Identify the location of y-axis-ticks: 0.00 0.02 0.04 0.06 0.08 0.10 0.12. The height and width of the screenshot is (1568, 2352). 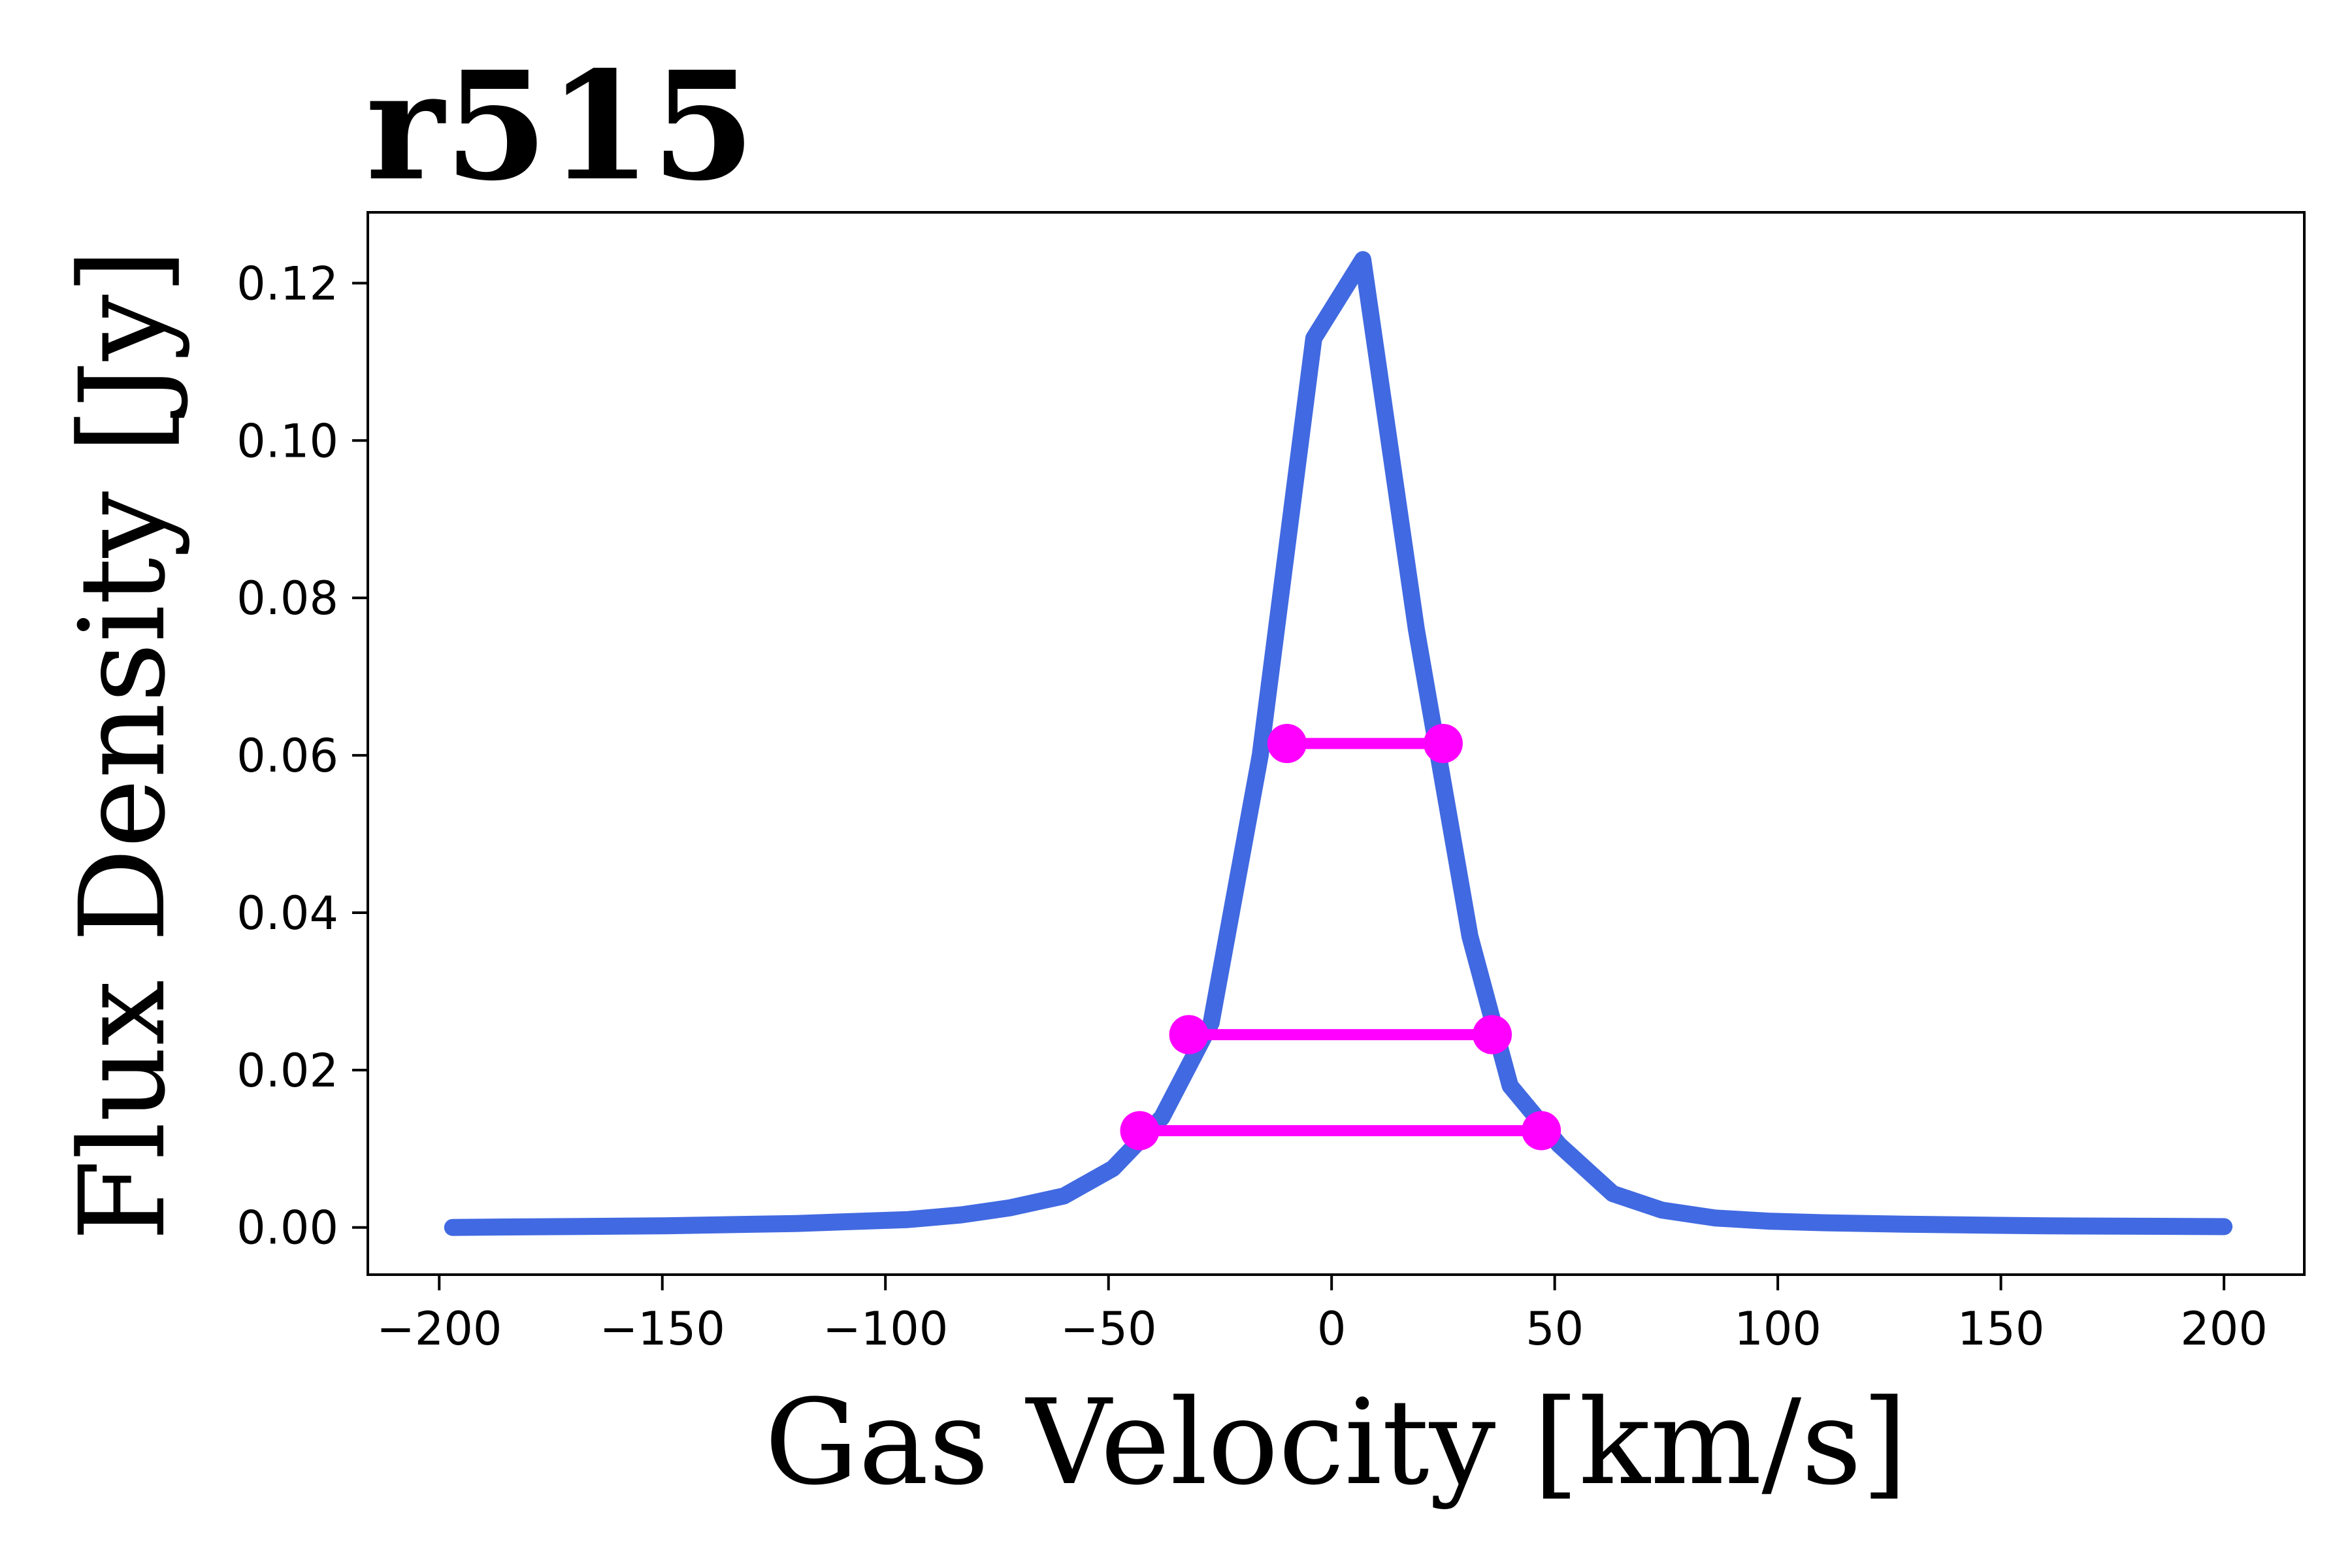
(302, 756).